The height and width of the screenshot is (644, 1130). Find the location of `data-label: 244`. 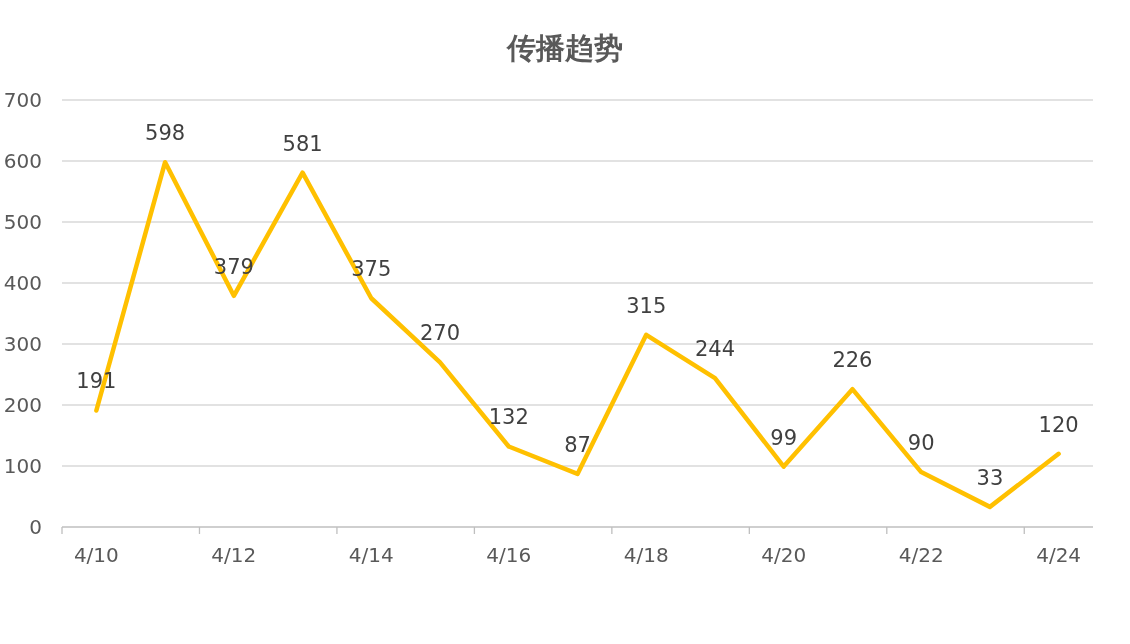

data-label: 244 is located at coordinates (715, 349).